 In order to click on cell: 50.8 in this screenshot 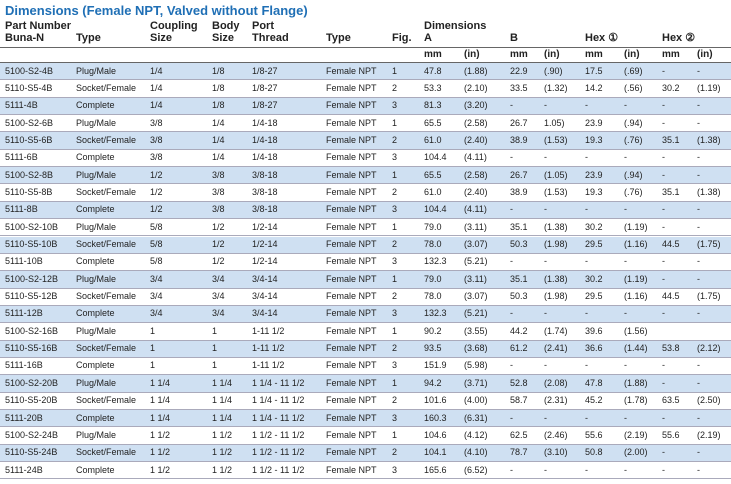, I will do `click(594, 452)`.